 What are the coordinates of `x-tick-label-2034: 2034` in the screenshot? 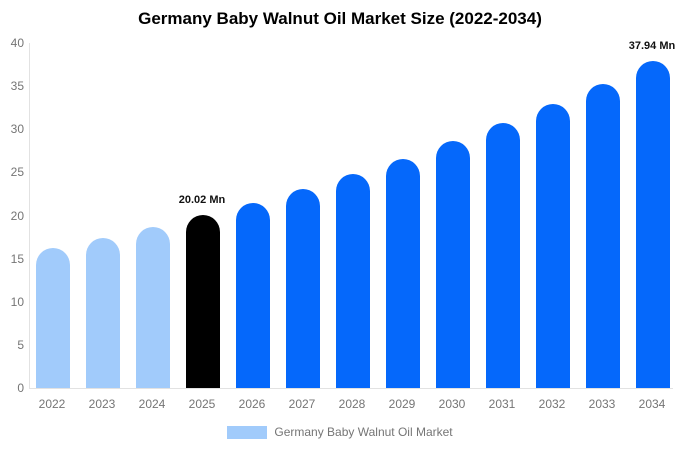 It's located at (652, 404).